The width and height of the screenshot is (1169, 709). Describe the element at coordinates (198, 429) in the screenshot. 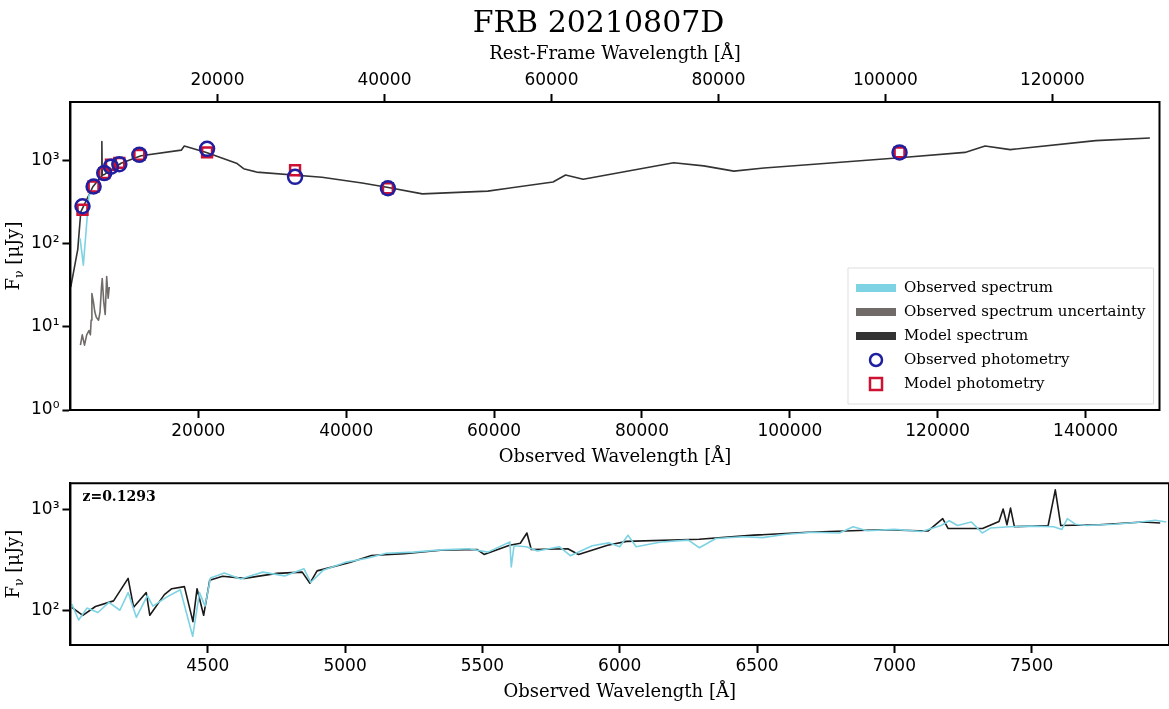

I see `x-tick-label: 20000` at that location.